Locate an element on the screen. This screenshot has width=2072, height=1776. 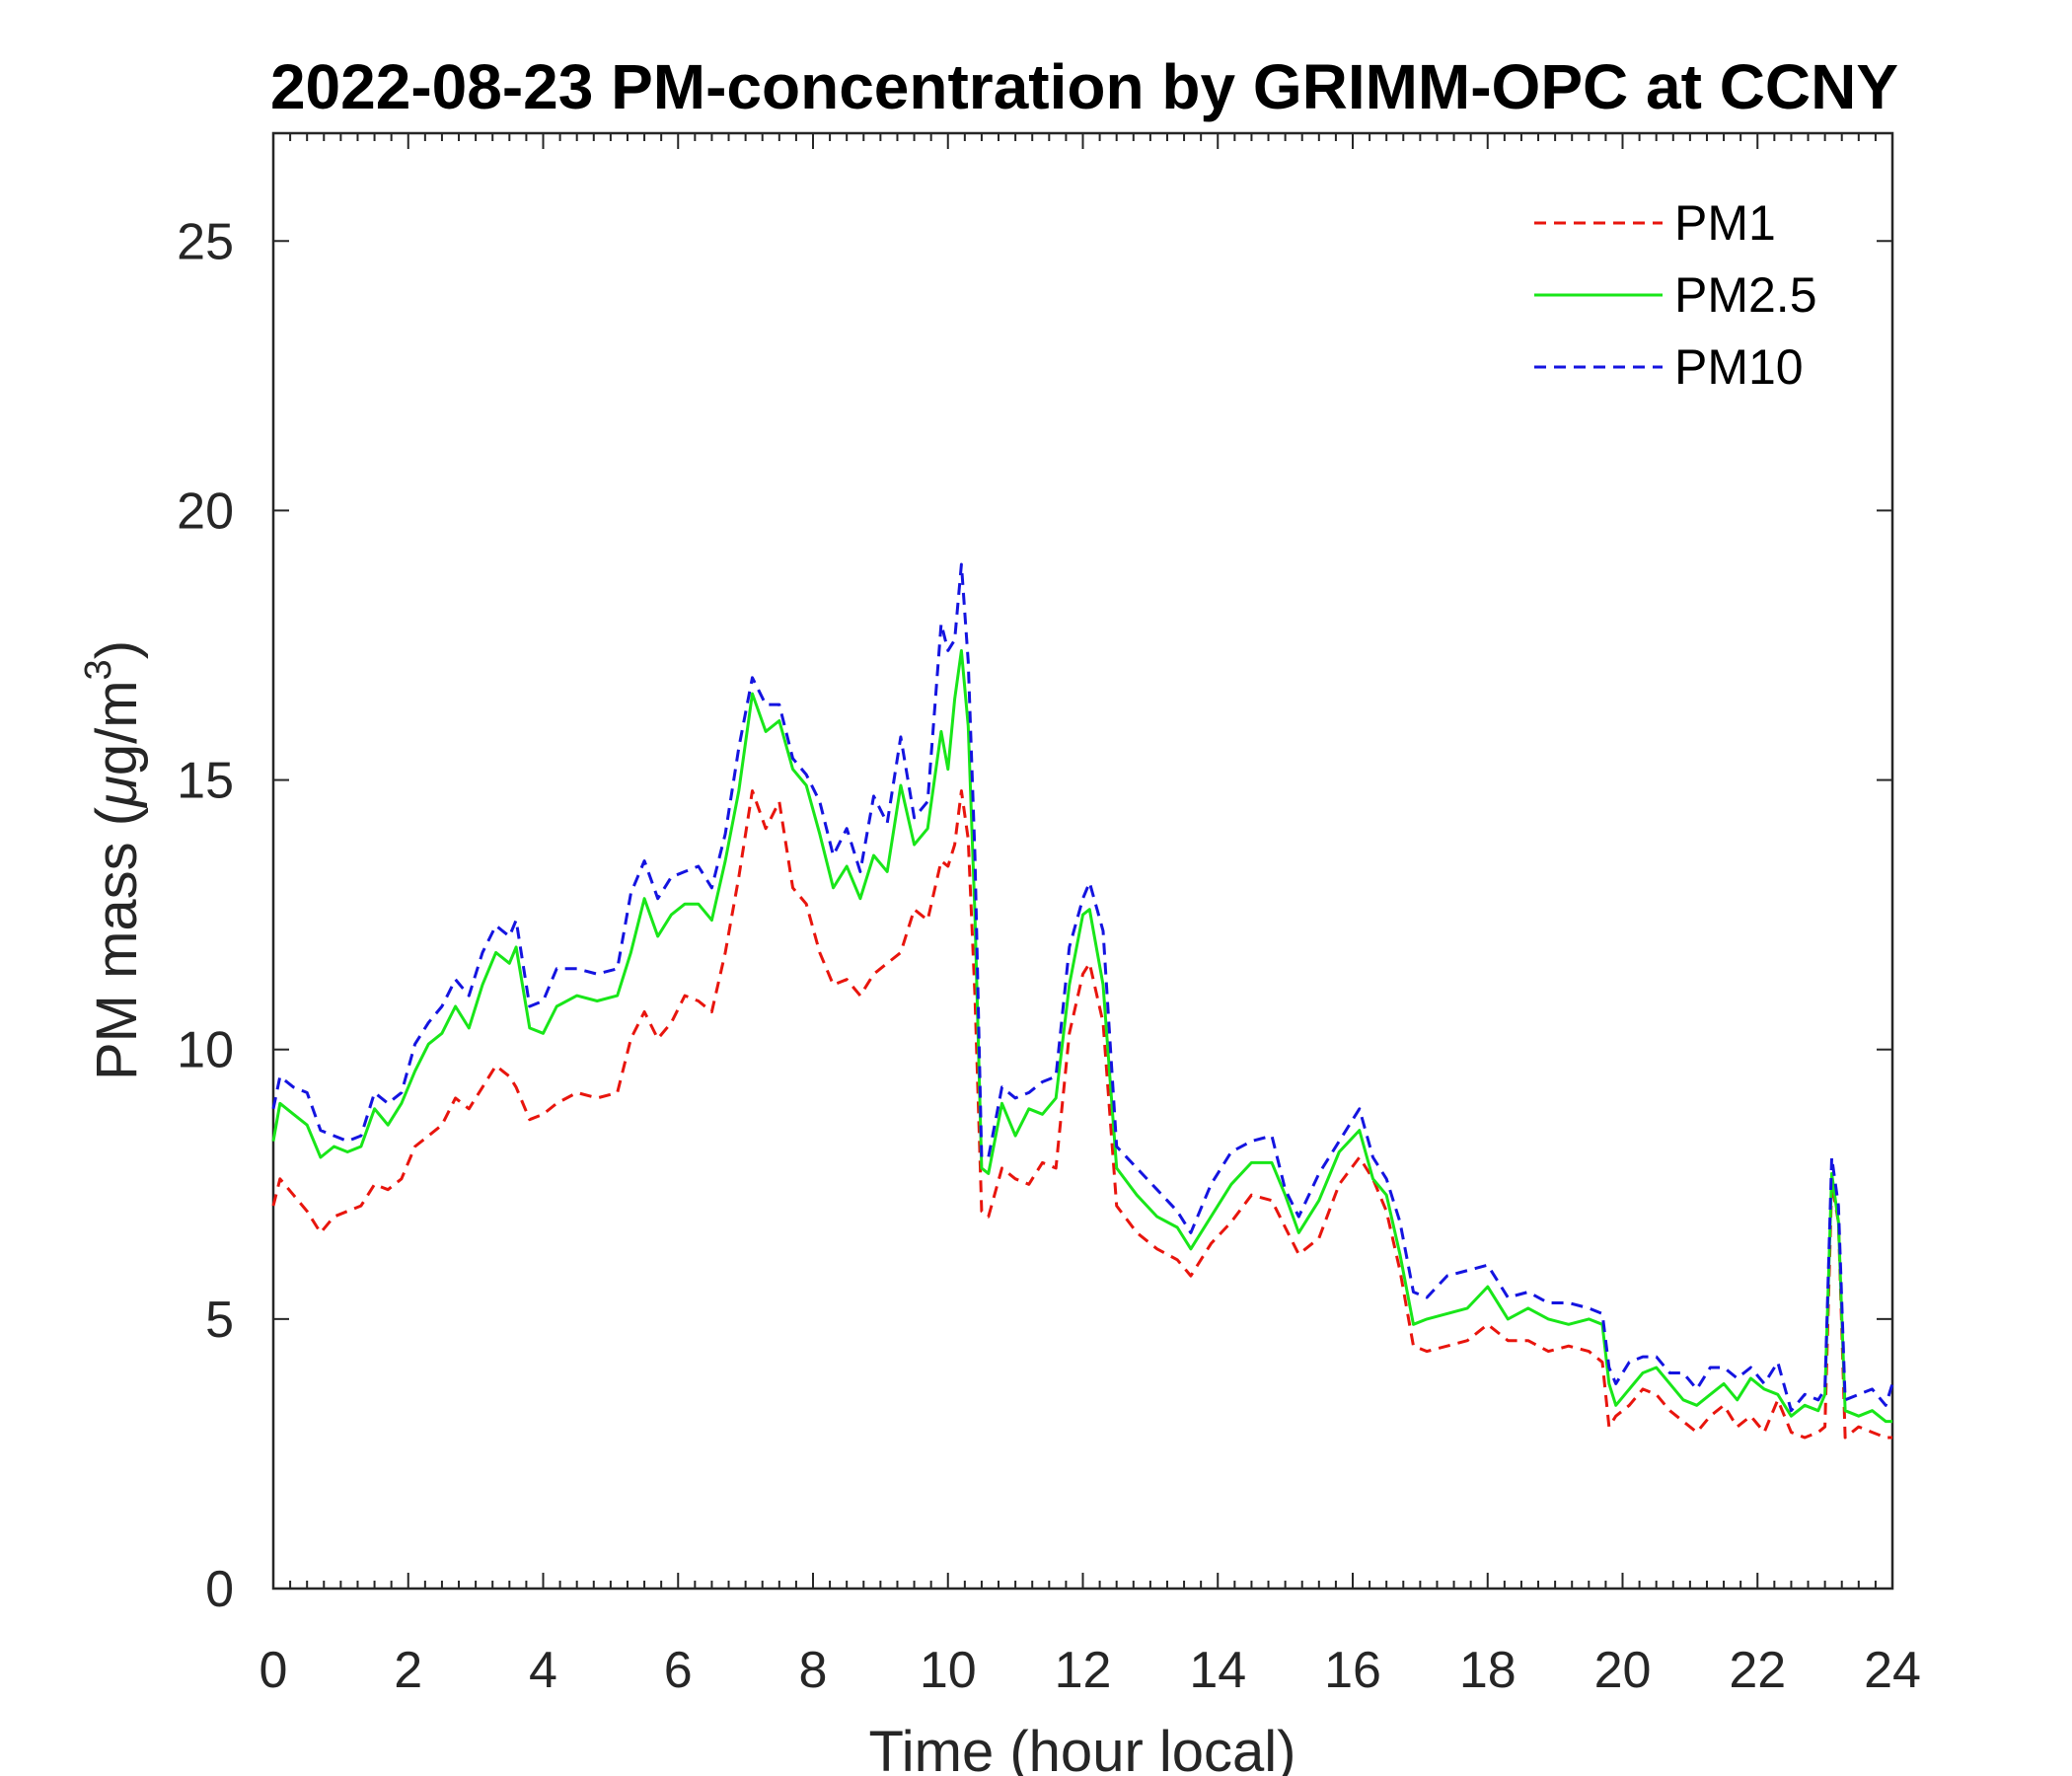
x-axis-label: Time (hour local) is located at coordinates (1083, 1748).